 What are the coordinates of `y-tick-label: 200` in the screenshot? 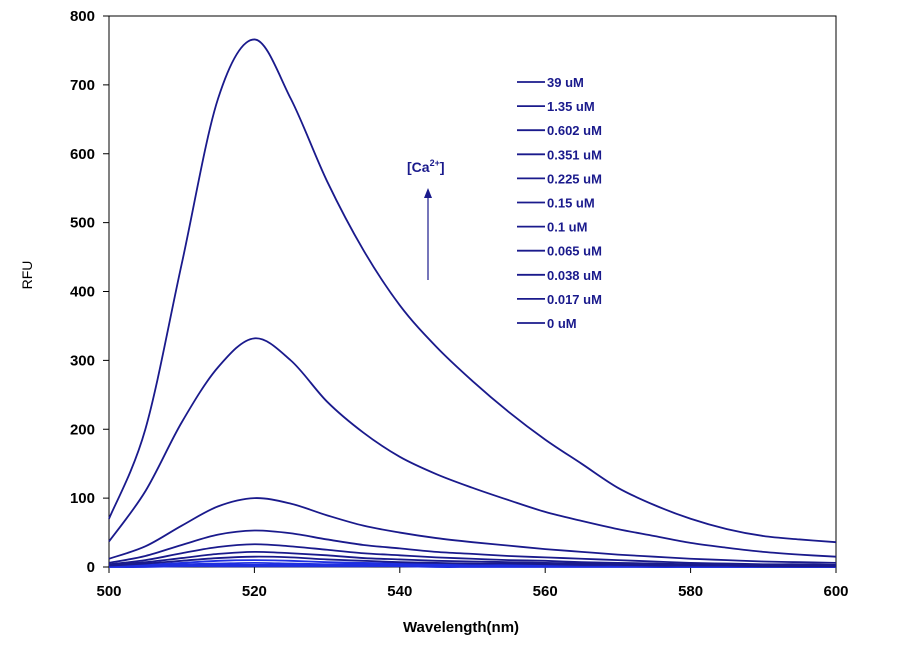 It's located at (82, 429).